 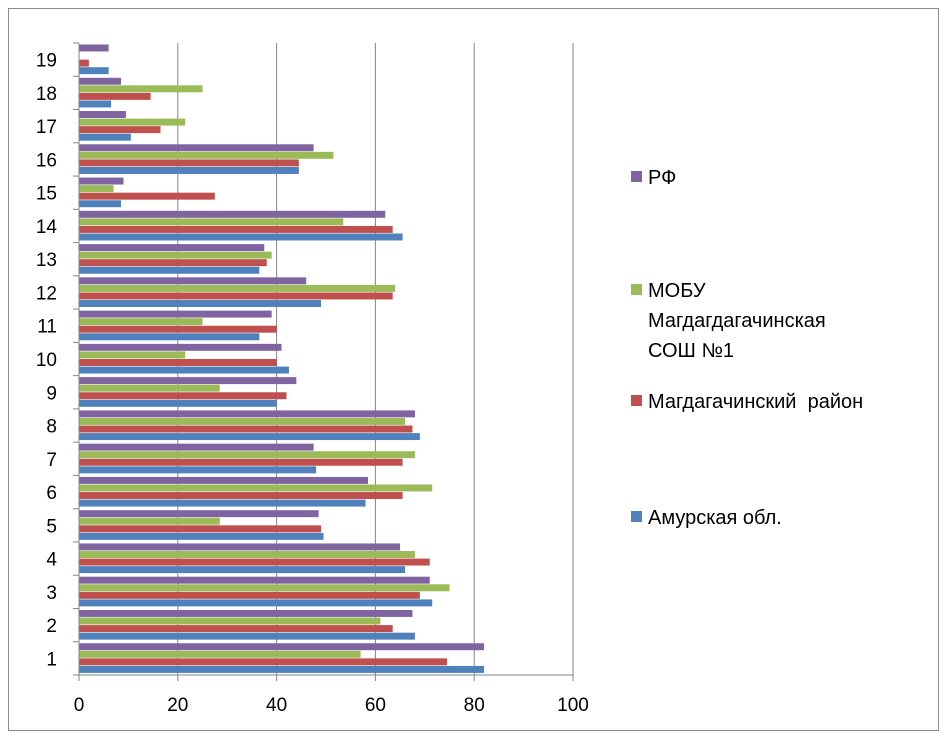 What do you see at coordinates (220, 654) in the screenshot?
I see `bar-cat1-series2` at bounding box center [220, 654].